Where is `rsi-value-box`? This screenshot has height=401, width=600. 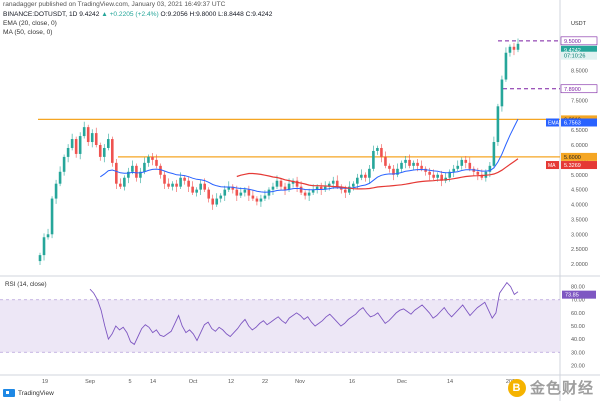 rsi-value-box is located at coordinates (579, 294).